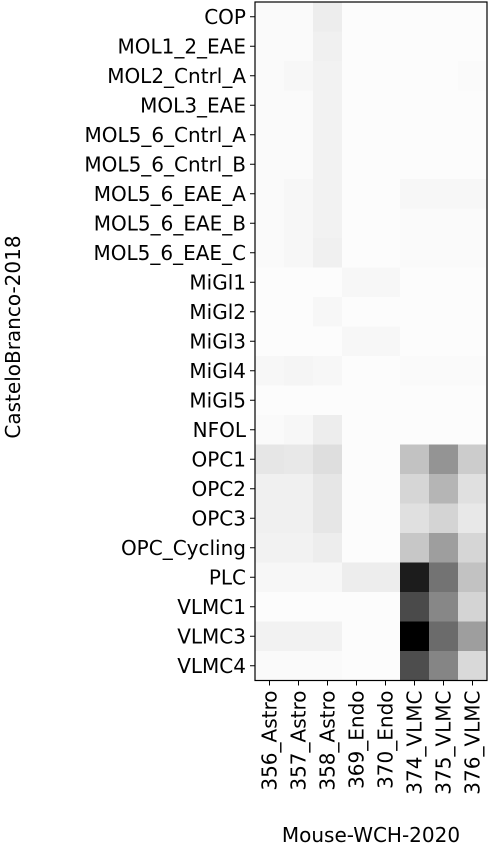 The image size is (488, 850). I want to click on y-tick-label: MOL1_2_EAE, so click(181, 46).